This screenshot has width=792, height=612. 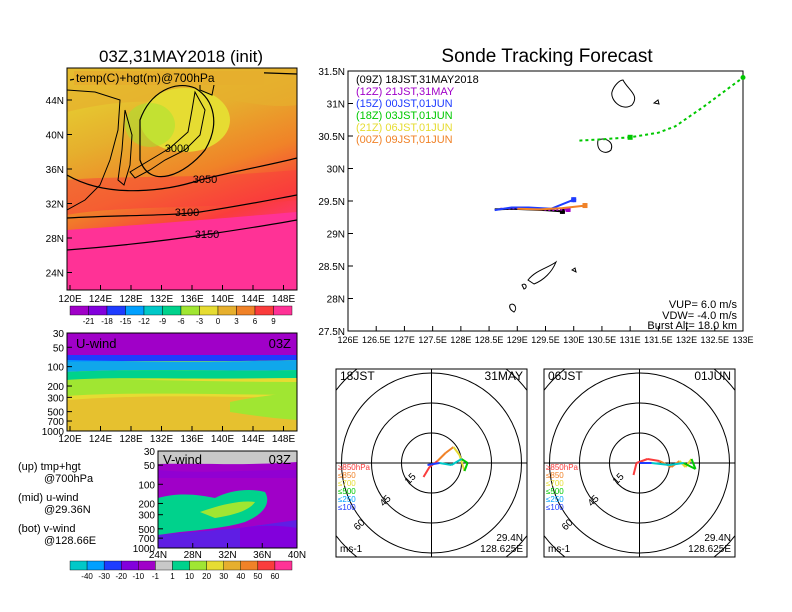 I want to click on map-label-bg, so click(x=169, y=78).